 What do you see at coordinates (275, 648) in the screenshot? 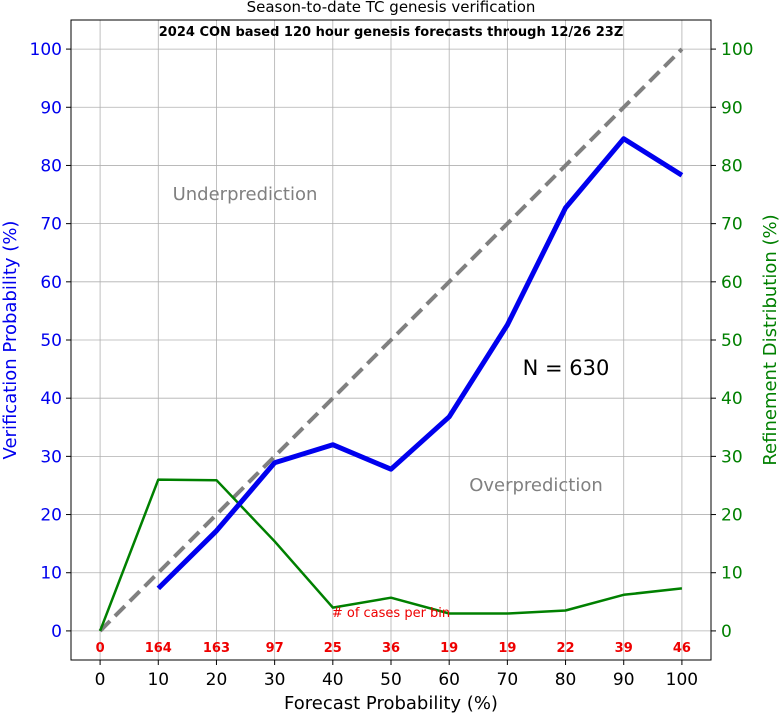
I see `case-count-label: 97` at bounding box center [275, 648].